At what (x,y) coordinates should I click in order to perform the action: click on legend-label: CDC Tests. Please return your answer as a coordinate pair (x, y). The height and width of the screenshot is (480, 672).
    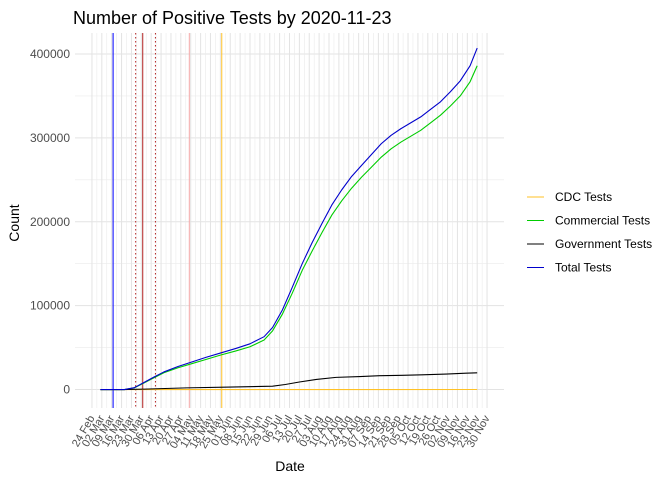
    Looking at the image, I should click on (583, 197).